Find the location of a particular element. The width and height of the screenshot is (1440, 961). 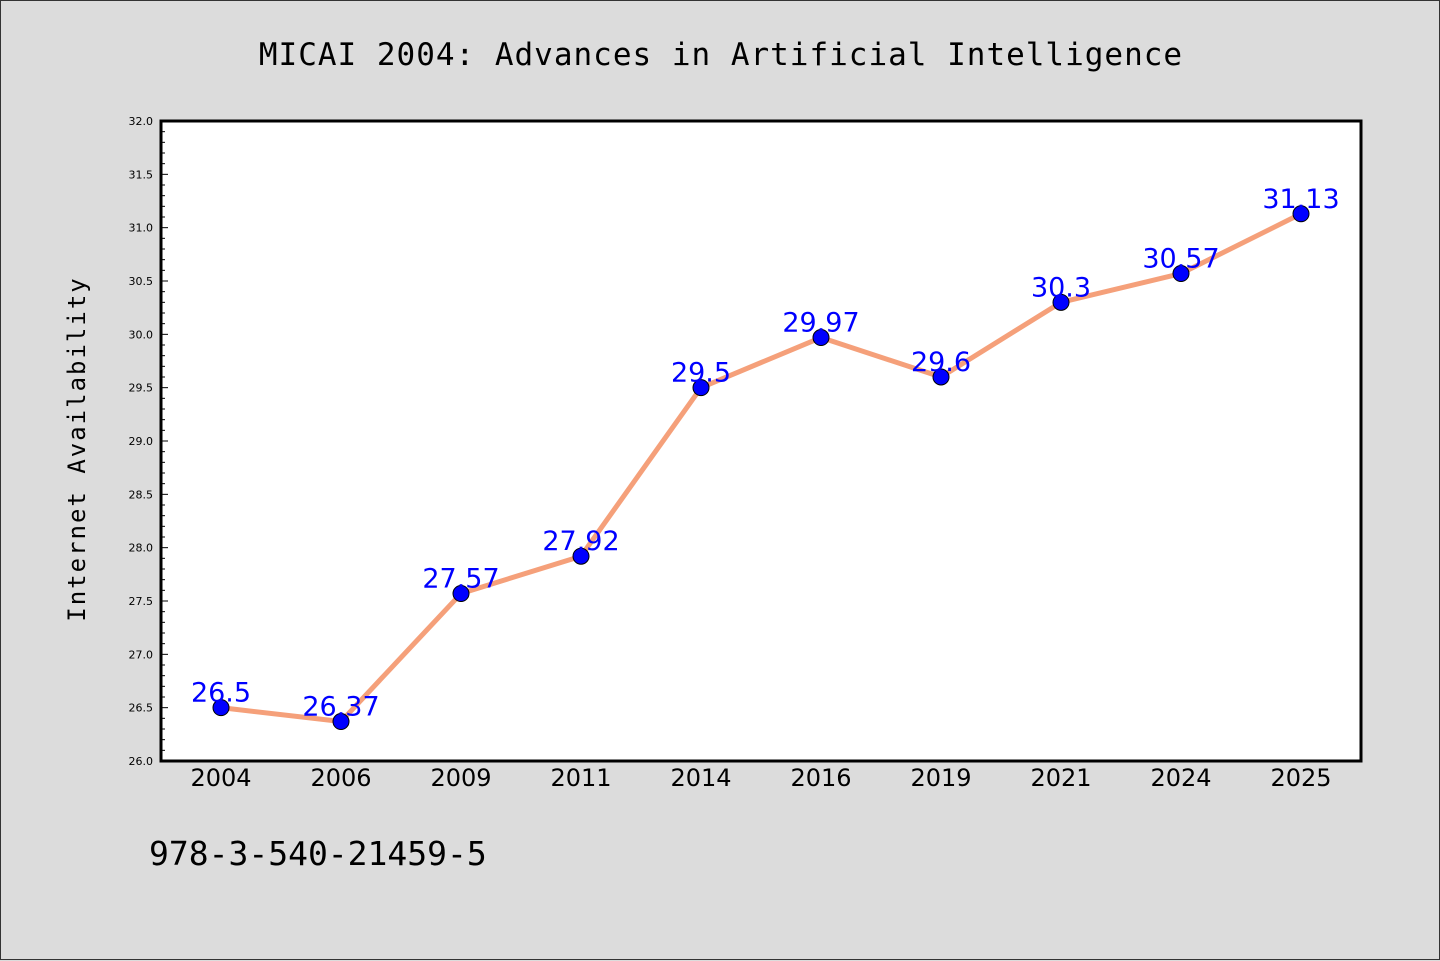

data-label: 31.13 is located at coordinates (1300, 199).